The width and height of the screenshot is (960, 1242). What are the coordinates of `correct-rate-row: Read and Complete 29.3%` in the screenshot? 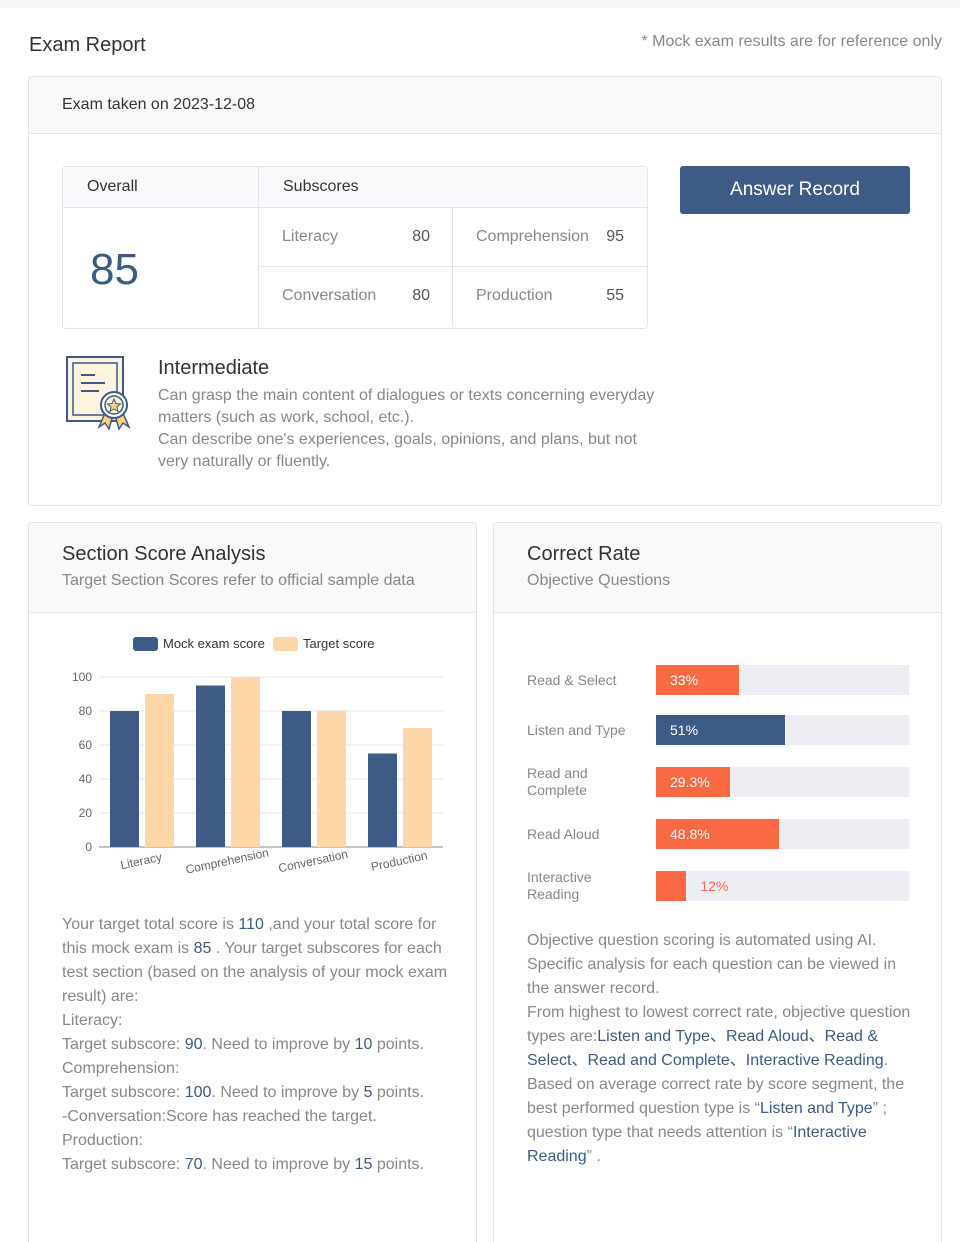 It's located at (718, 782).